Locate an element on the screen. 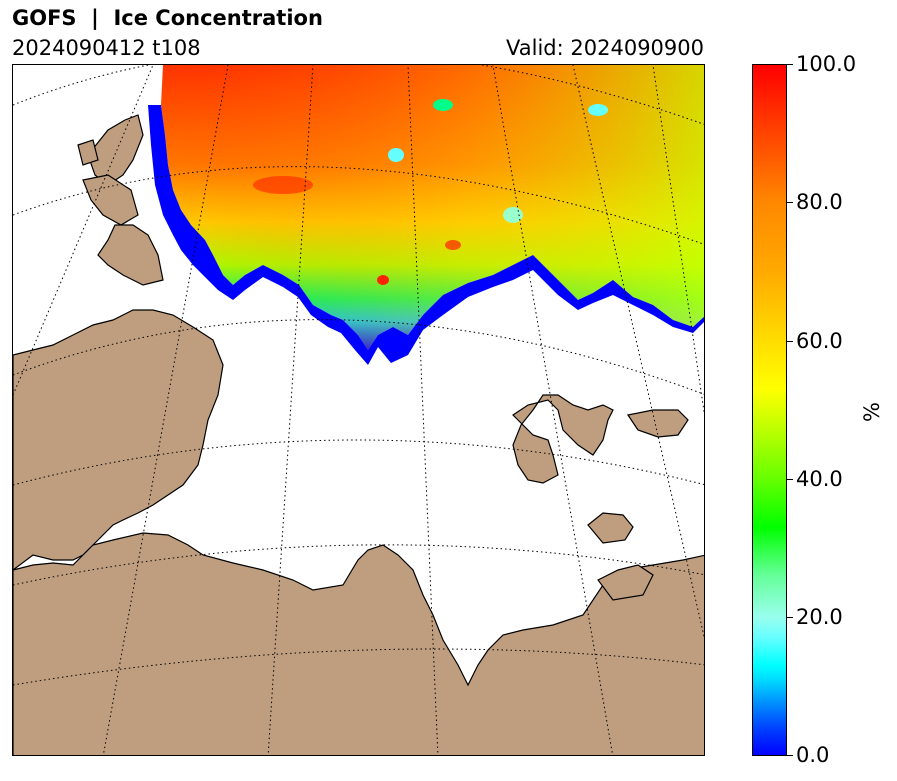  colorbar-label: % is located at coordinates (871, 412).